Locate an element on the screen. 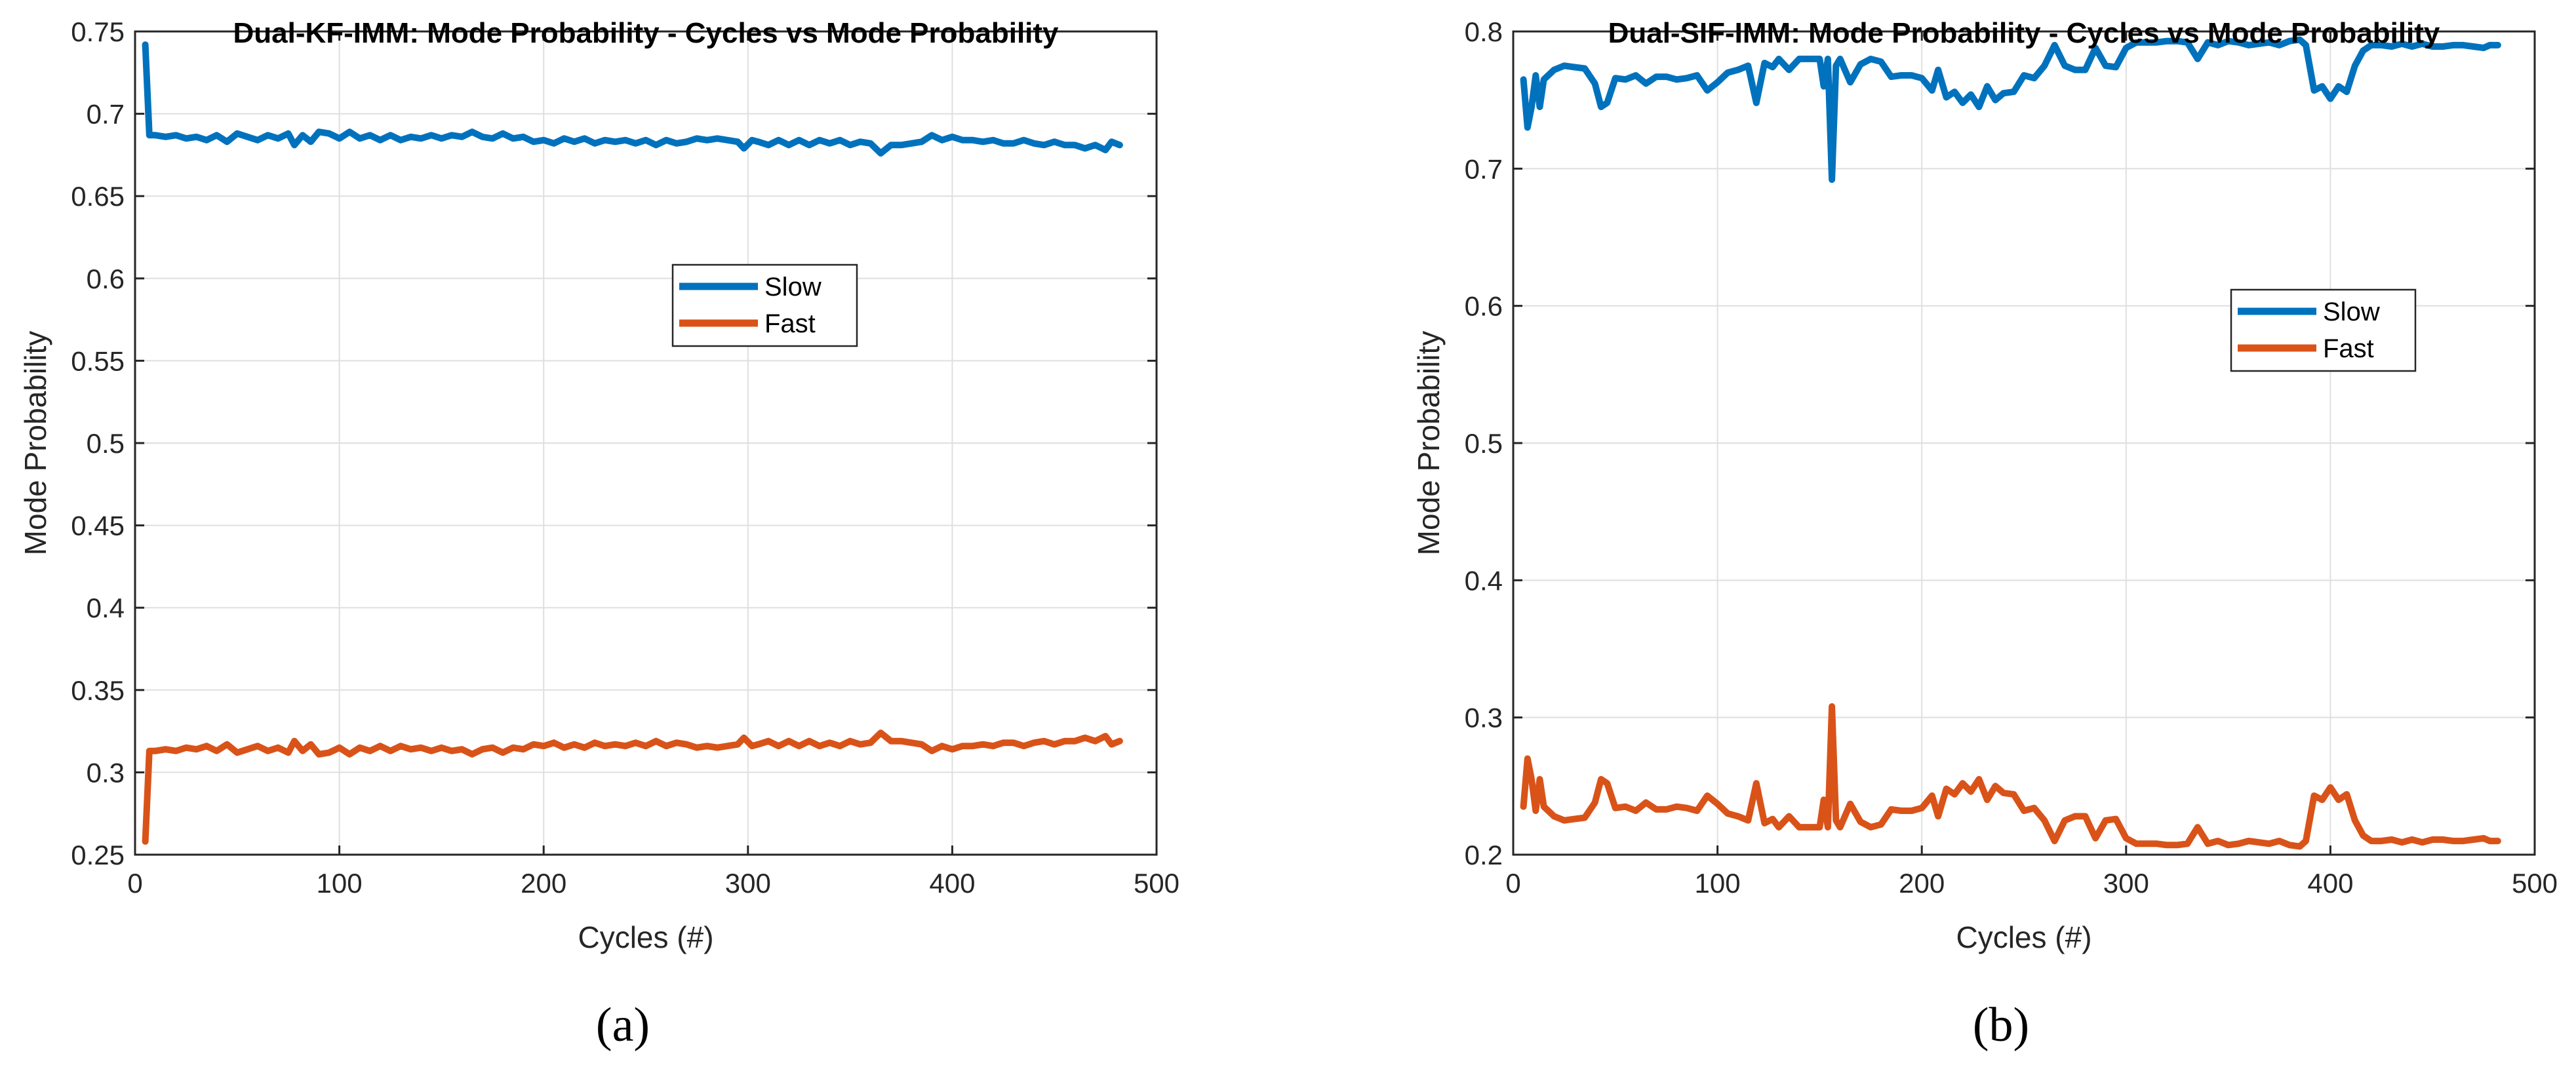 The height and width of the screenshot is (1069, 2576). y-tick-label: 0.8 is located at coordinates (1484, 31).